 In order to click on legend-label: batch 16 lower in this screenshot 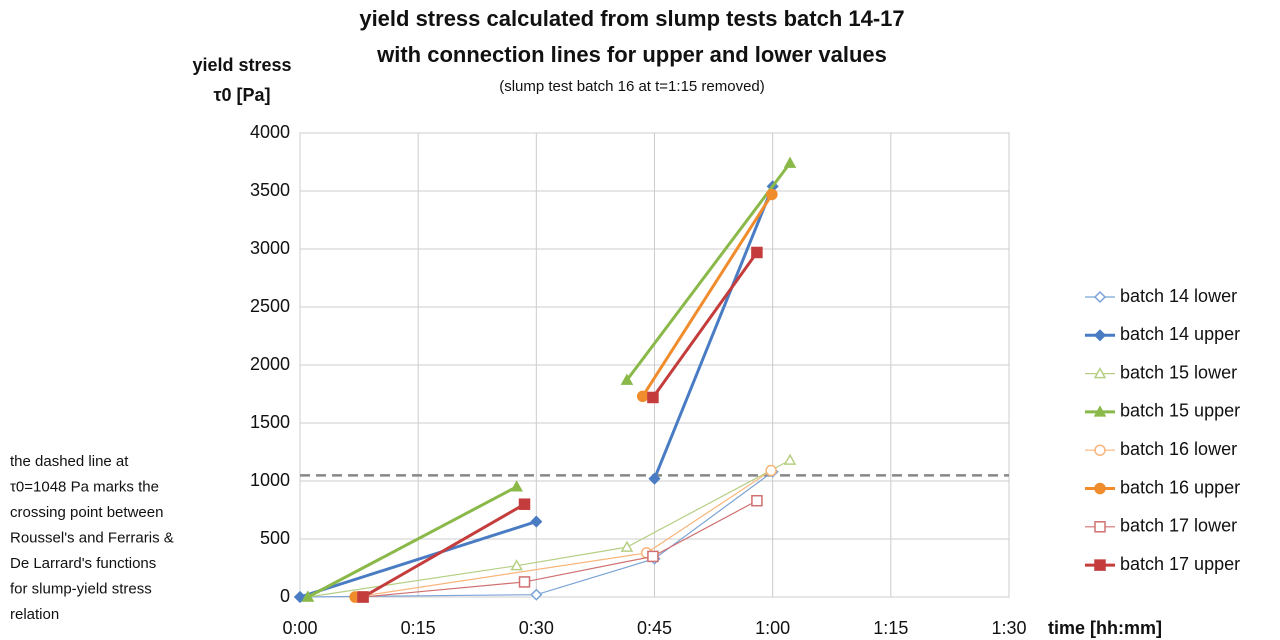, I will do `click(1178, 449)`.